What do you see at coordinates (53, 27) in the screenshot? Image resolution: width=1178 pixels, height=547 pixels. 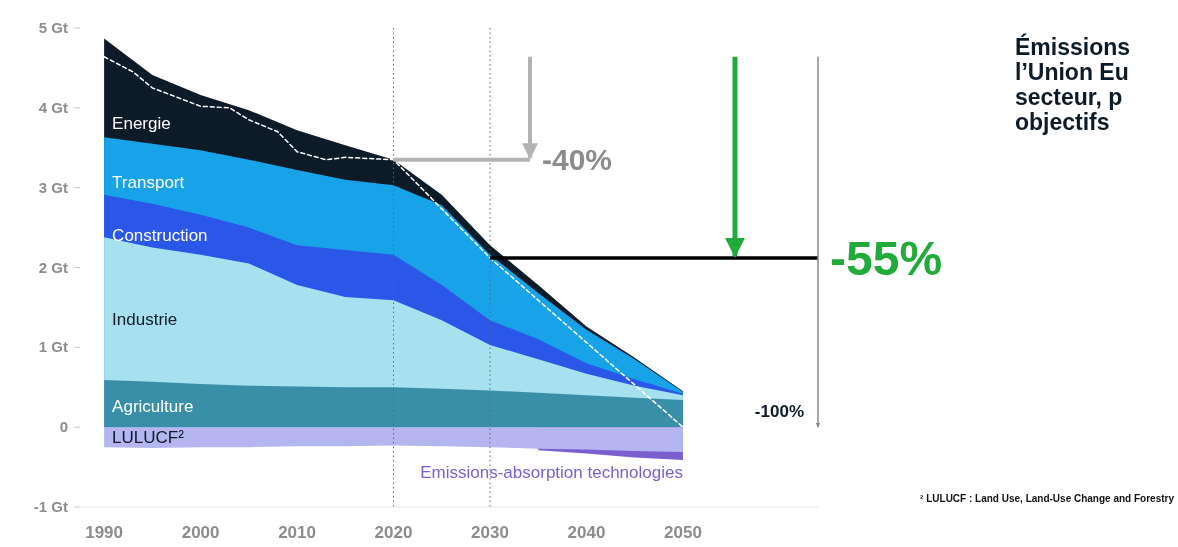 I see `y-tick-label: 5 Gt` at bounding box center [53, 27].